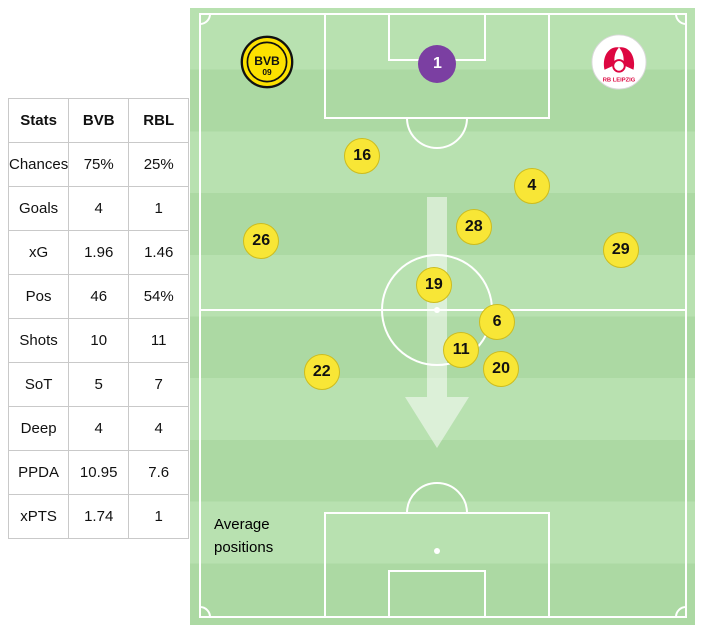 This screenshot has width=701, height=633. I want to click on home-value: 1.74, so click(99, 516).